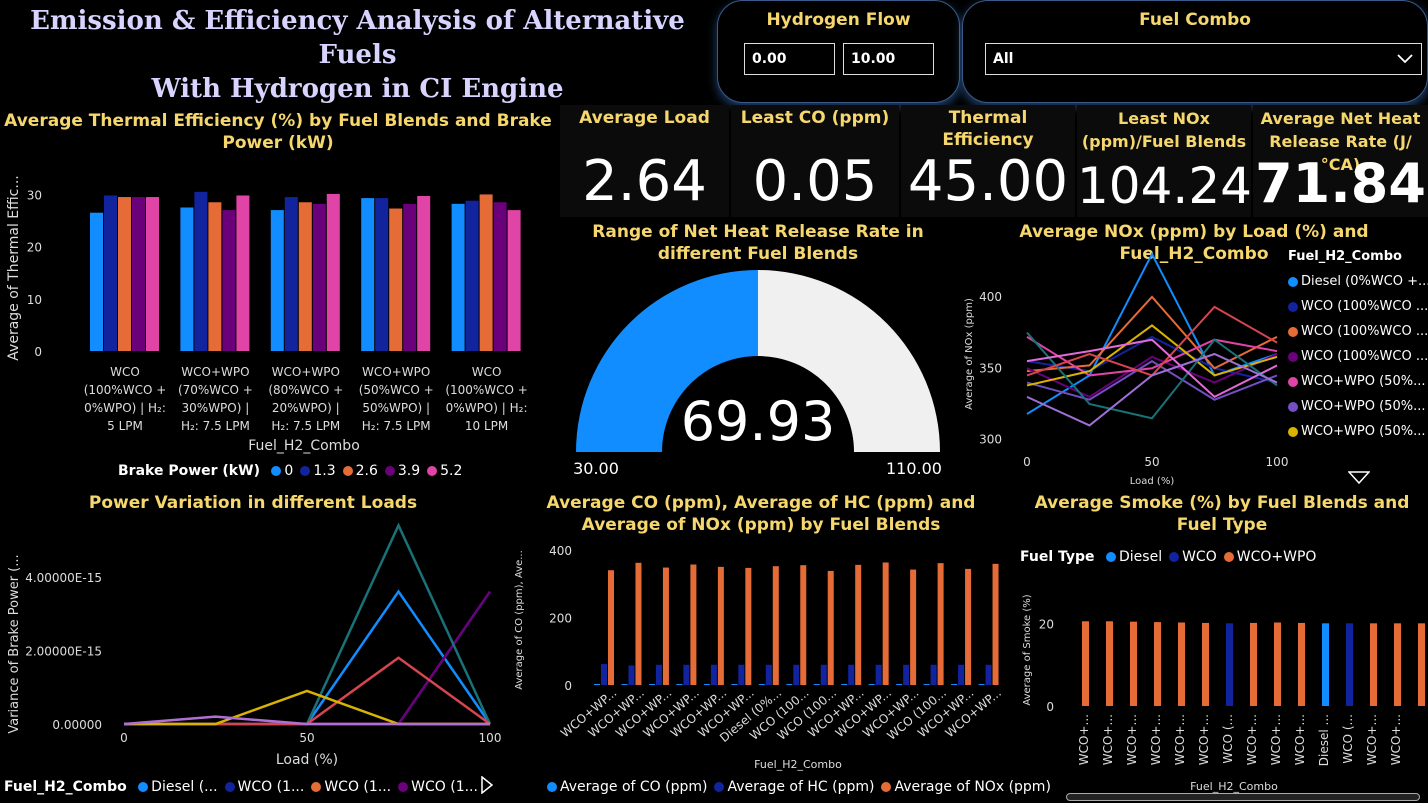 Image resolution: width=1428 pixels, height=803 pixels. Describe the element at coordinates (560, 551) in the screenshot. I see `y-tick-label: 400` at that location.